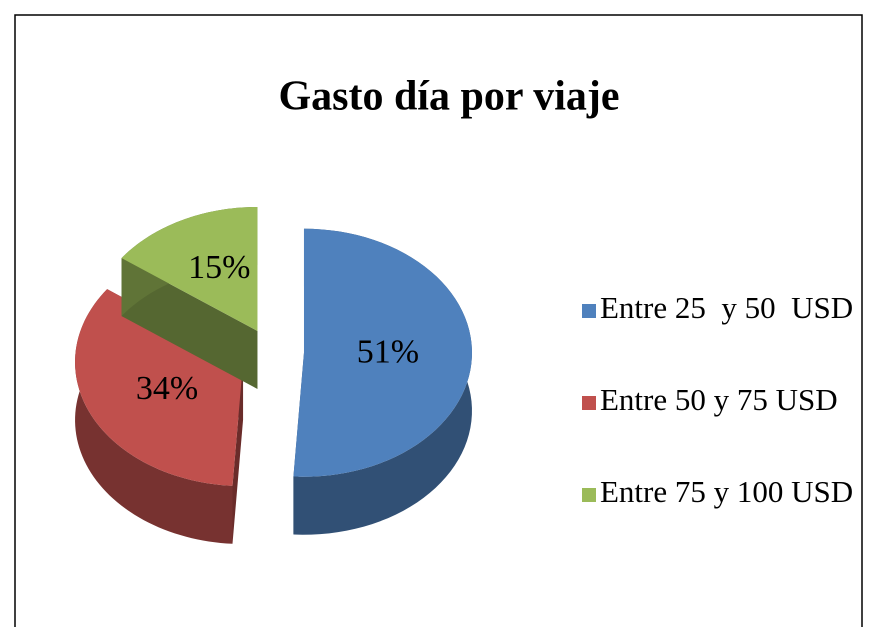  What do you see at coordinates (726, 491) in the screenshot?
I see `legend-label: Entre 75 y 100 USD` at bounding box center [726, 491].